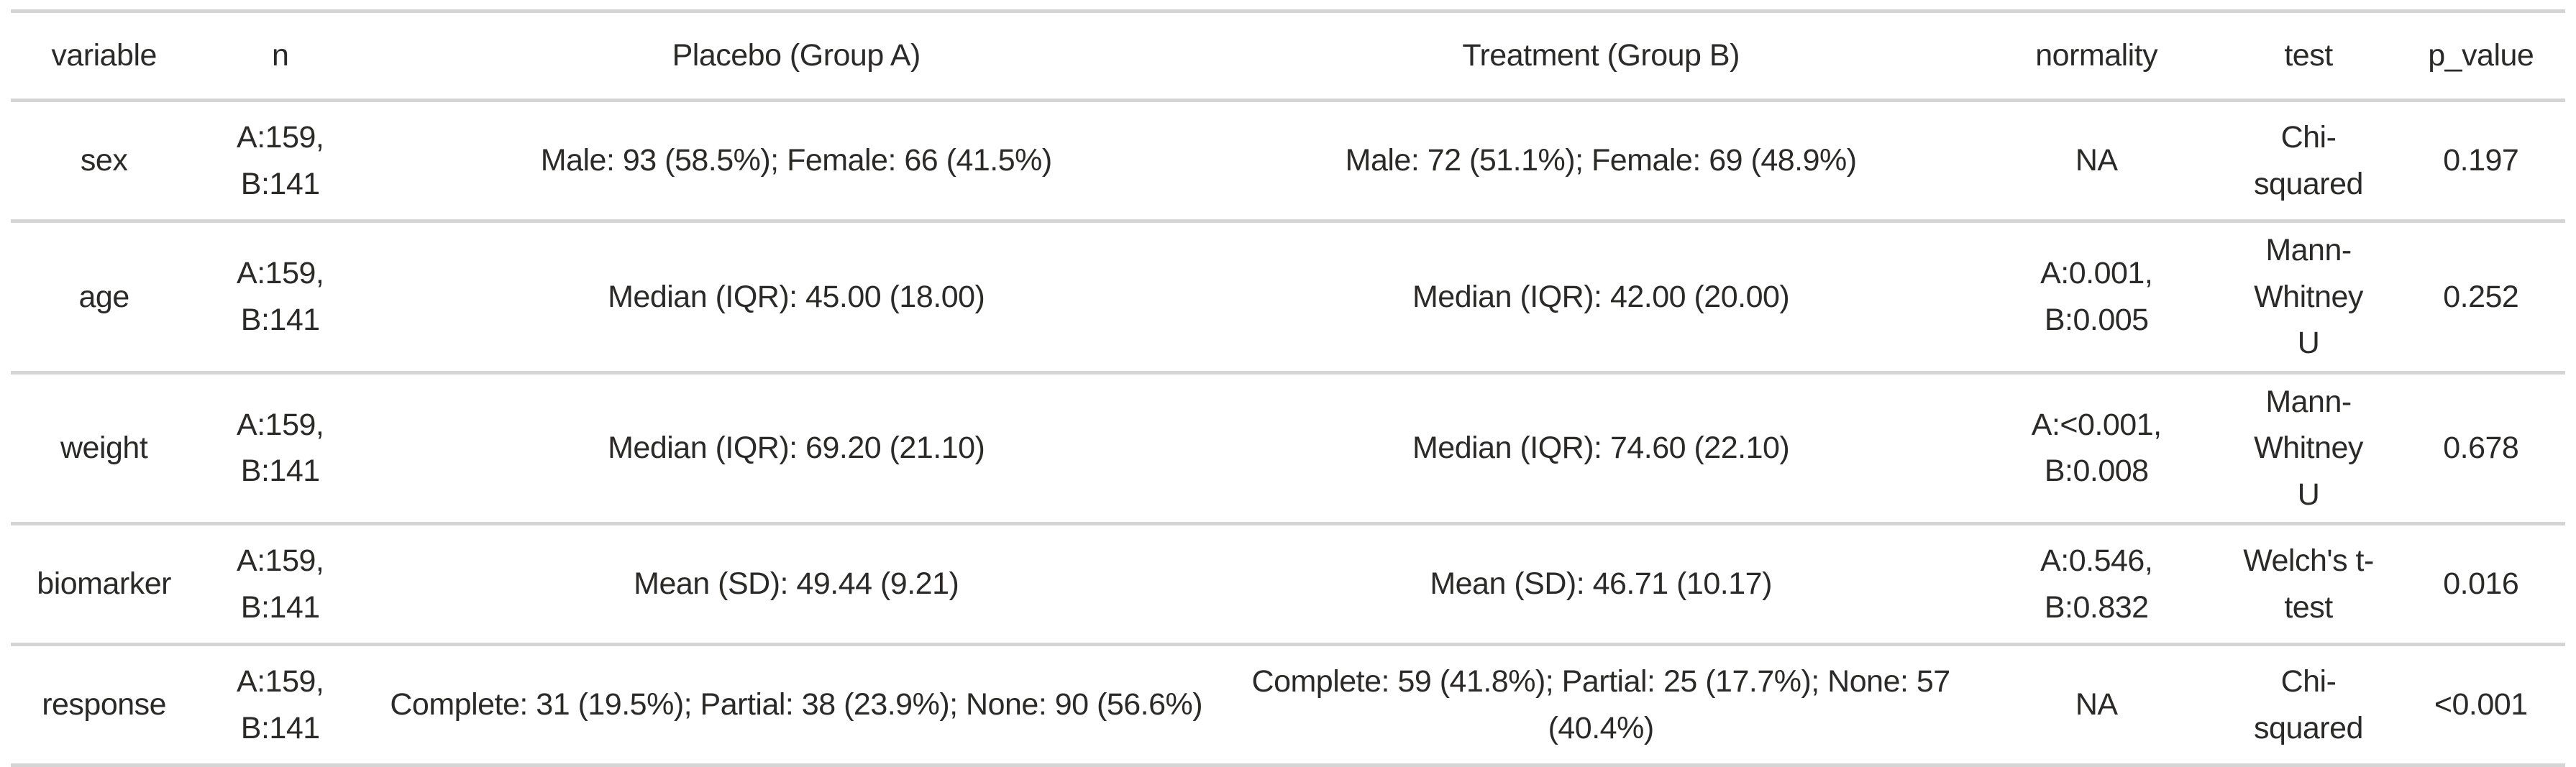 Image resolution: width=2576 pixels, height=767 pixels. Describe the element at coordinates (104, 448) in the screenshot. I see `cell-weight-variable: weight` at that location.